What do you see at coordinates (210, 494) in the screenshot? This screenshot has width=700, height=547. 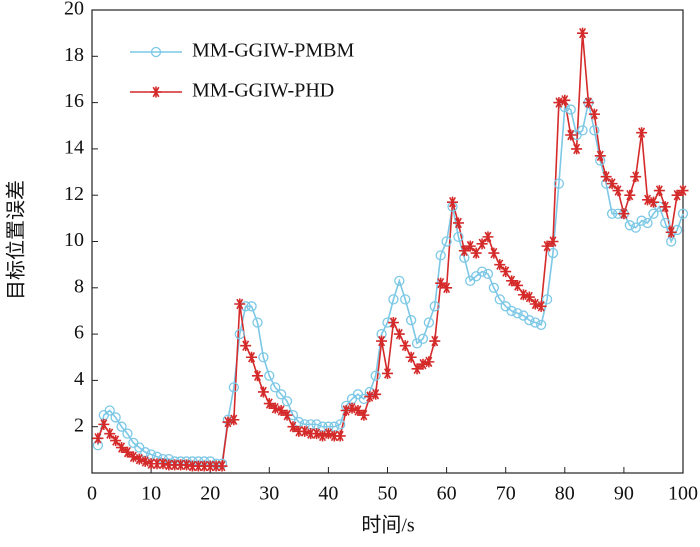 I see `x-tick-label: 20` at bounding box center [210, 494].